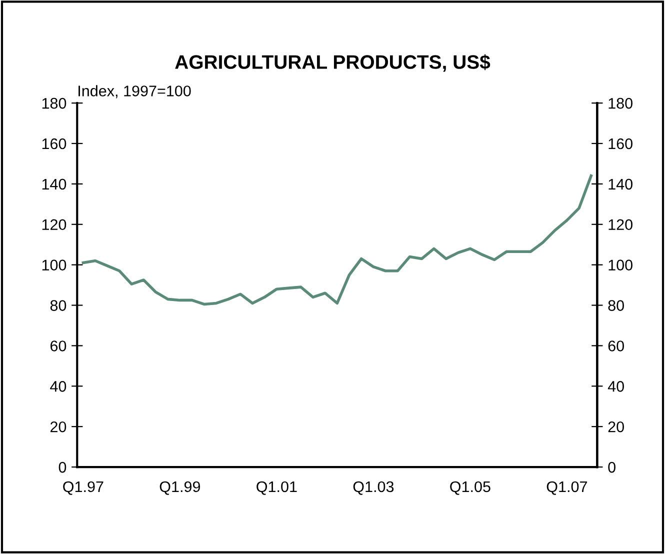 This screenshot has width=665, height=554. What do you see at coordinates (62, 467) in the screenshot?
I see `y-tick-label: 0` at bounding box center [62, 467].